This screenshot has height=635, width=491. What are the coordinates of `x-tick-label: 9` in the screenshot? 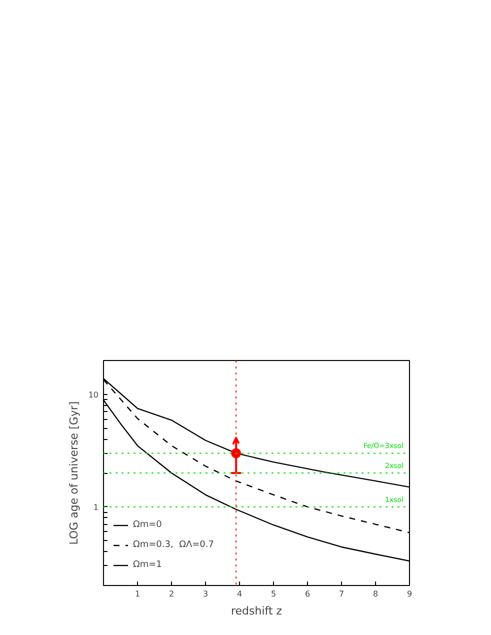 It's located at (409, 594).